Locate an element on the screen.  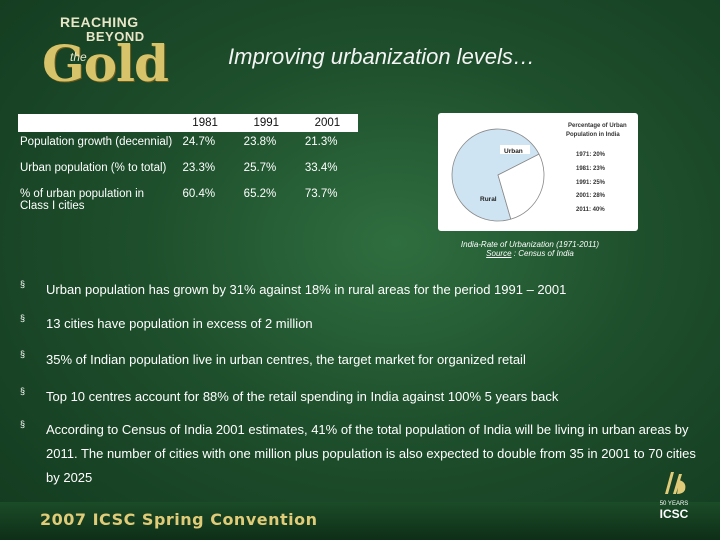
cell-value: 65.2% is located at coordinates (260, 194).